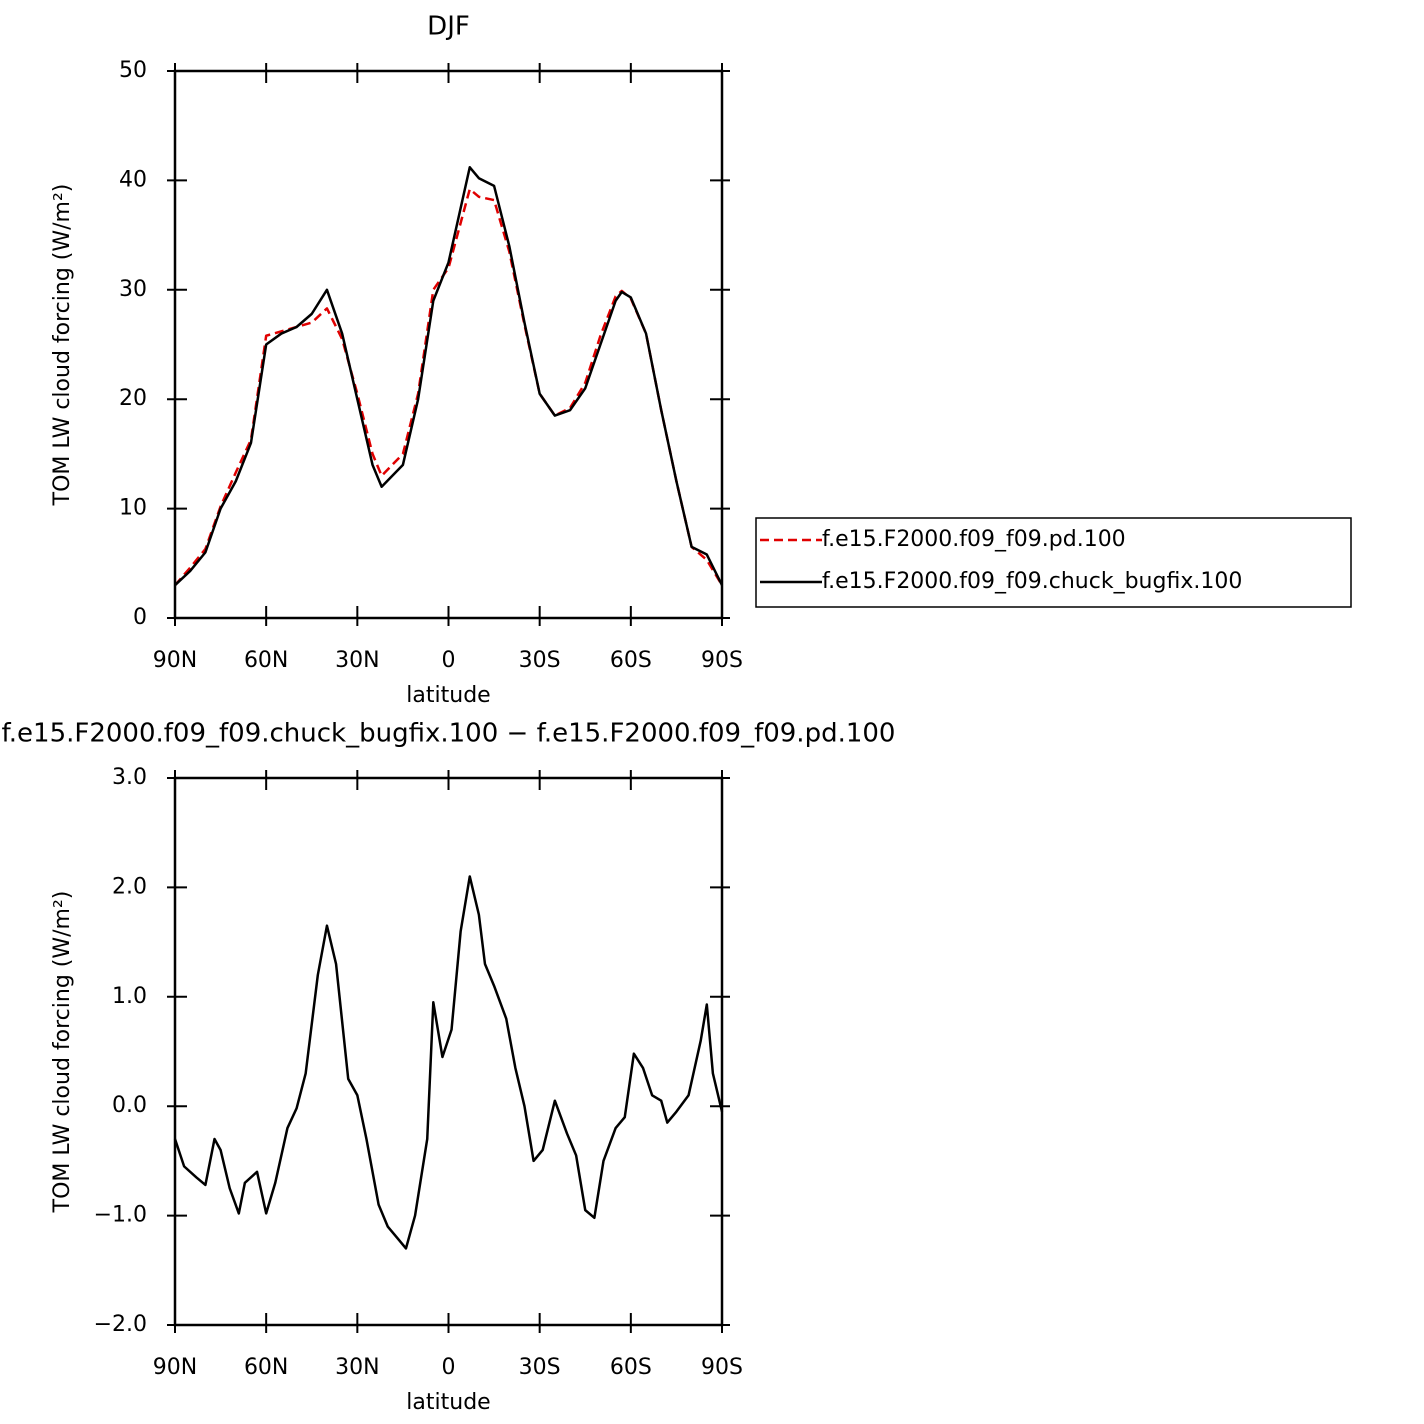  What do you see at coordinates (974, 539) in the screenshot?
I see `legend-label: f.e15.F2000.f09_f09.pd.100` at bounding box center [974, 539].